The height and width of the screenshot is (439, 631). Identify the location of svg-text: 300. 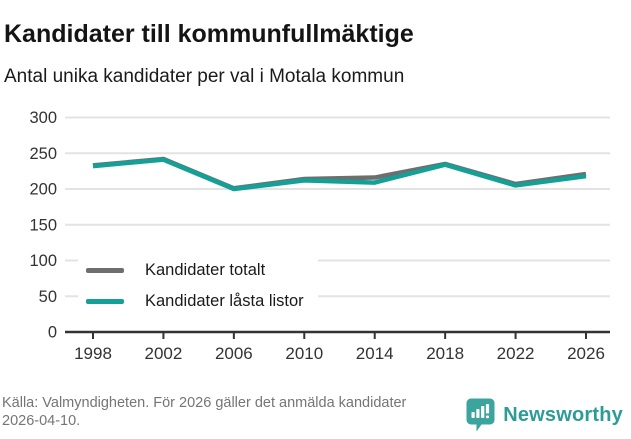
(43, 118).